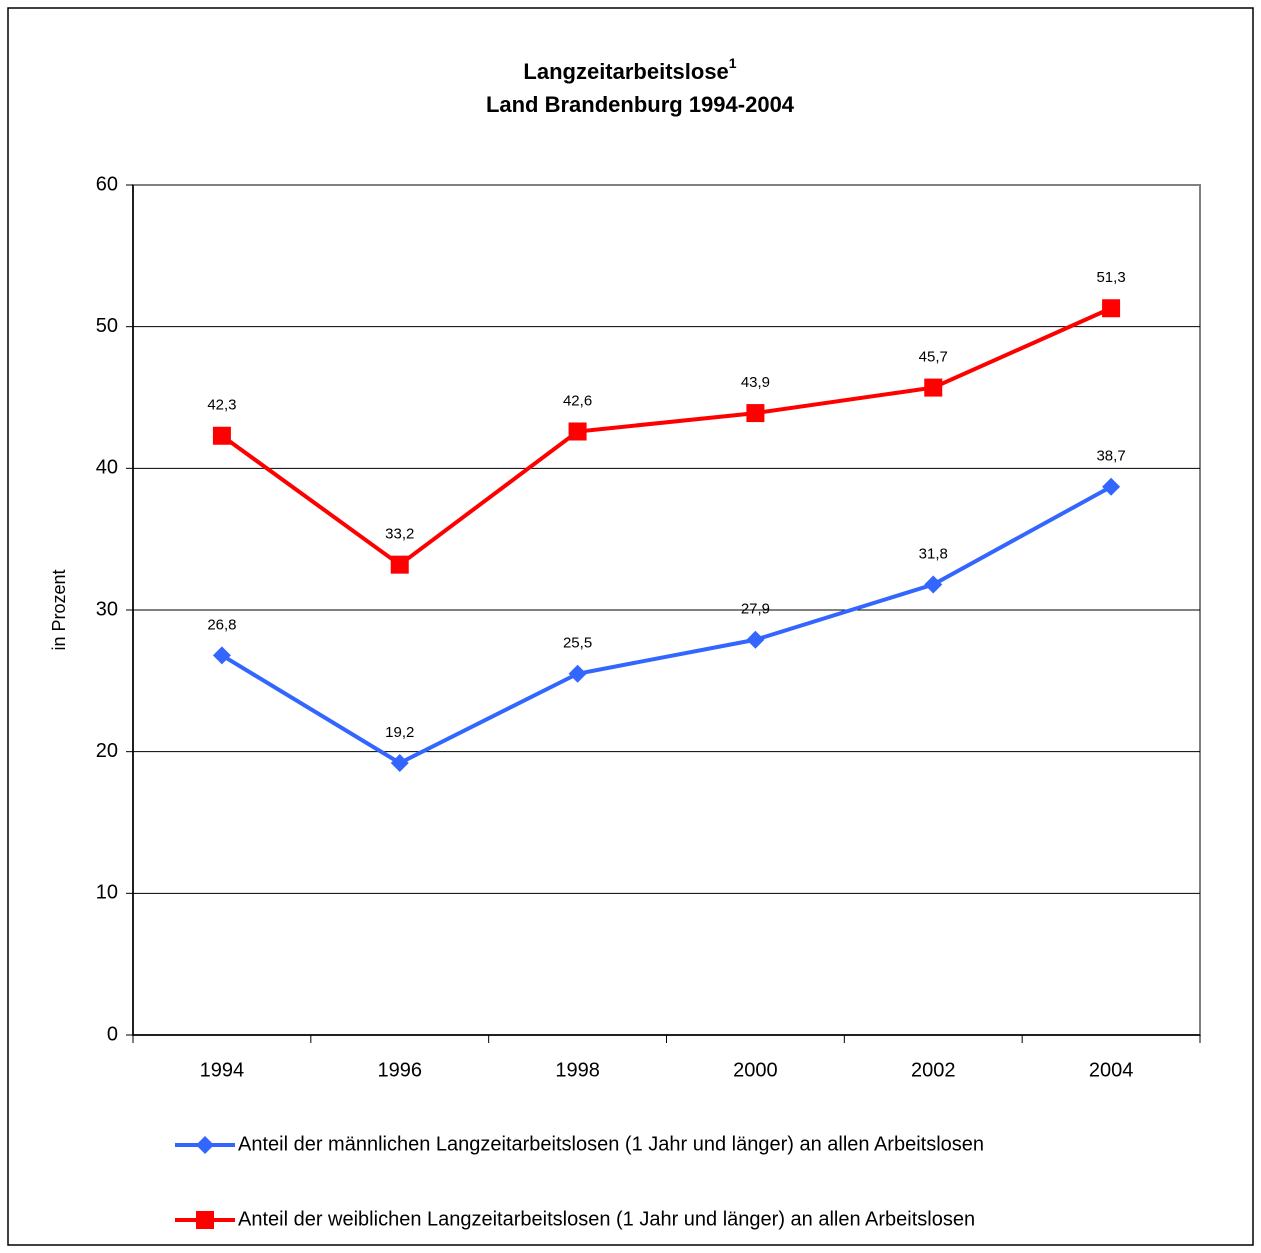  What do you see at coordinates (222, 1070) in the screenshot?
I see `x-tick-label: 1994` at bounding box center [222, 1070].